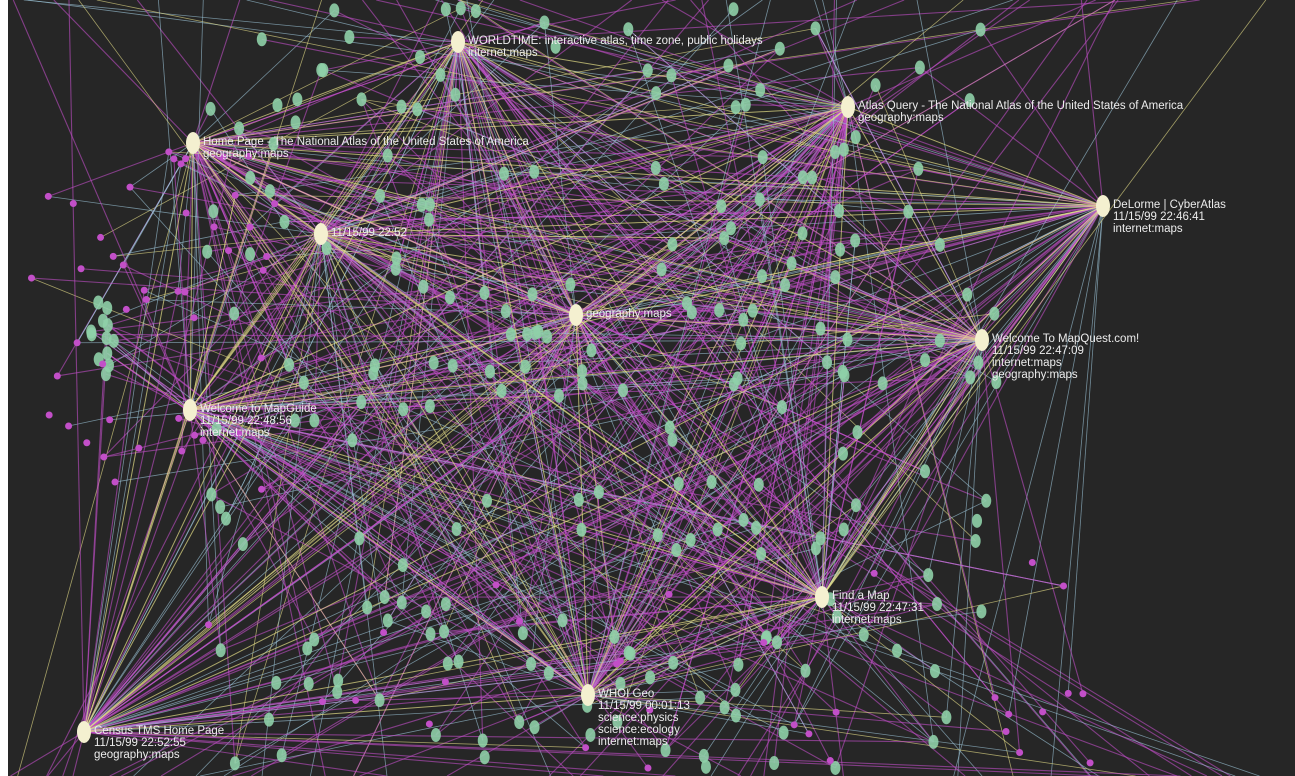 The width and height of the screenshot is (1295, 776). I want to click on node-label: Welcome To MapQuest.com!, so click(1065, 339).